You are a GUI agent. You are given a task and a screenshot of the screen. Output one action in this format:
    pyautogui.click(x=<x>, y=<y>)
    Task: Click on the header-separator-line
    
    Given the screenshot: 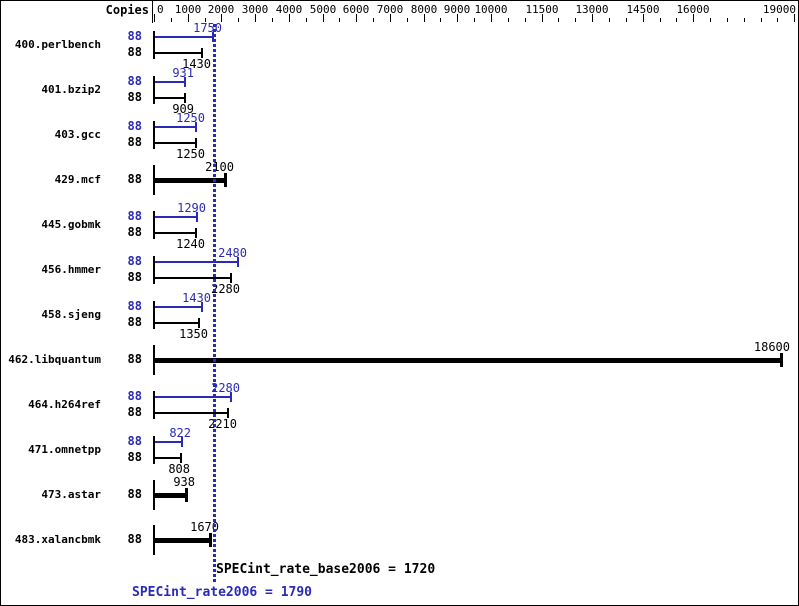 What is the action you would take?
    pyautogui.click(x=152, y=12)
    